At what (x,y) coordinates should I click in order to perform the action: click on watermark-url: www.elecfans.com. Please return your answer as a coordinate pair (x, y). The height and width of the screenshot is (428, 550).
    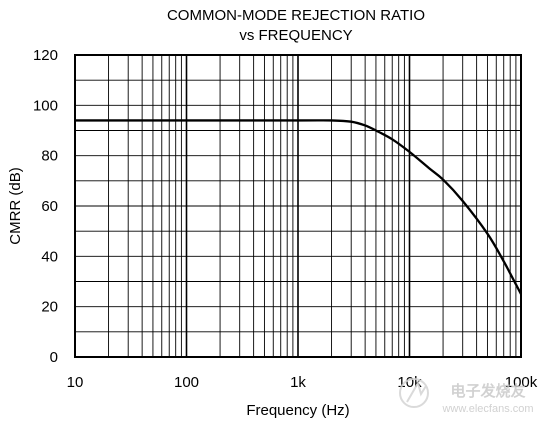
    Looking at the image, I should click on (487, 409).